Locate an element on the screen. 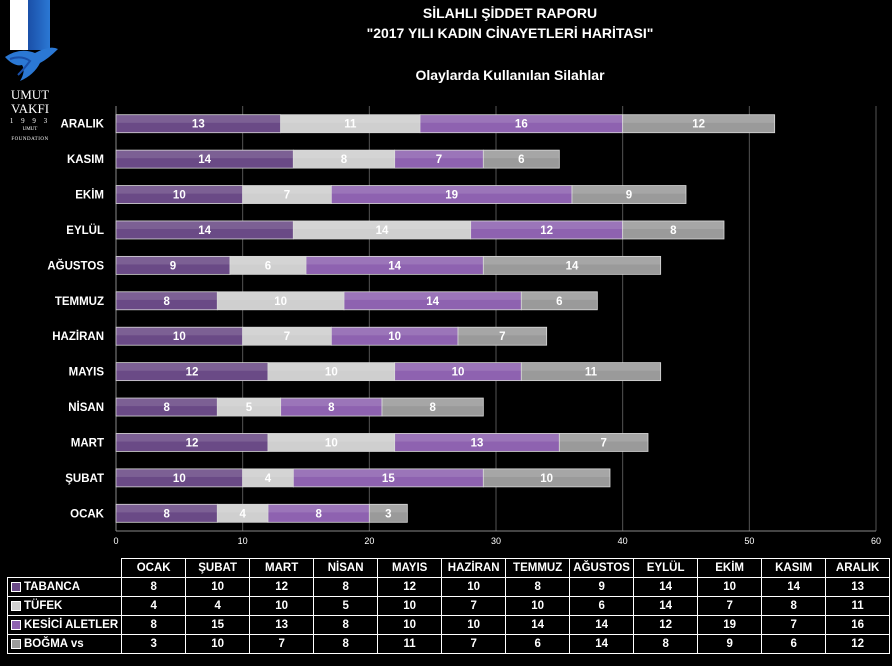 This screenshot has width=892, height=666. table-row: TÜFEK 4 4 10 5 10 7 10 6 14 7 8 11 is located at coordinates (448, 606).